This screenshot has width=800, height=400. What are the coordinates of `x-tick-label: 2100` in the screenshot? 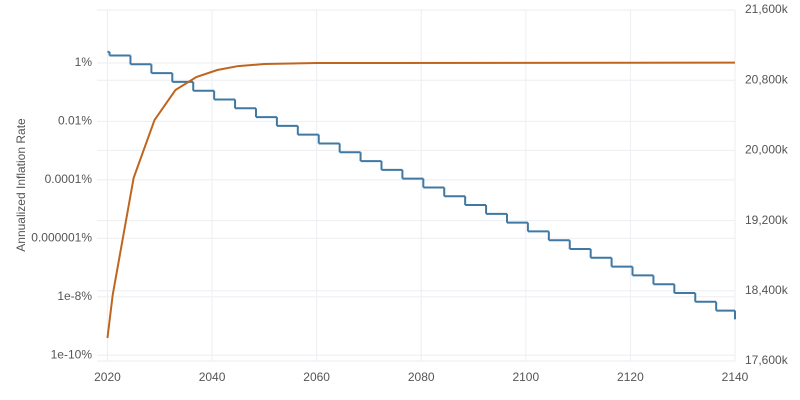 It's located at (525, 377).